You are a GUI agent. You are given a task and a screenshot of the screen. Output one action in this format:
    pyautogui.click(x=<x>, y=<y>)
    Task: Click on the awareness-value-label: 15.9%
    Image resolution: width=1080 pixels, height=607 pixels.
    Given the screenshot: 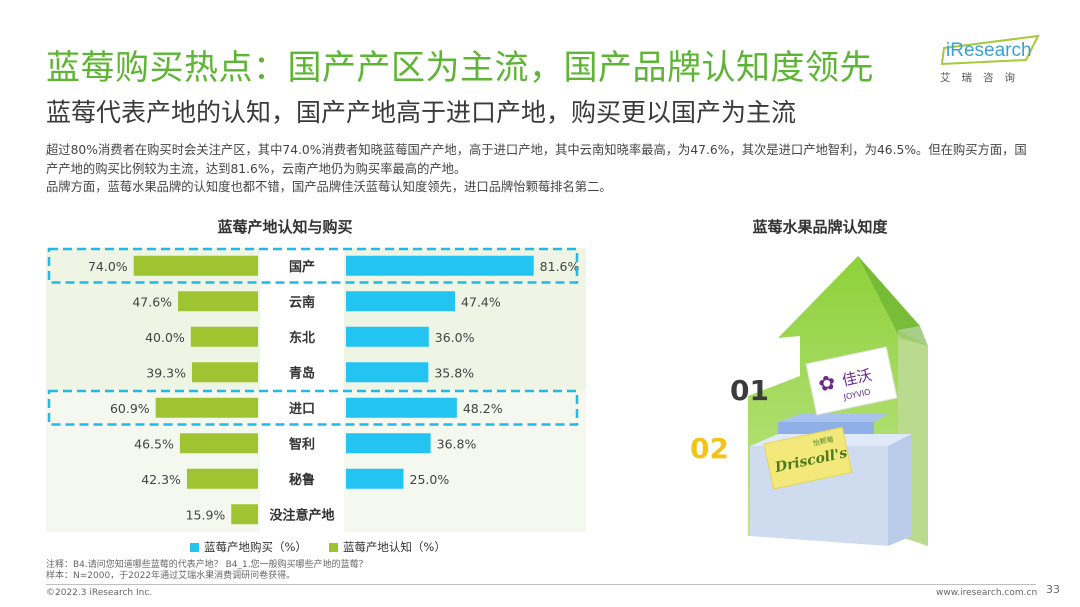 What is the action you would take?
    pyautogui.click(x=206, y=514)
    